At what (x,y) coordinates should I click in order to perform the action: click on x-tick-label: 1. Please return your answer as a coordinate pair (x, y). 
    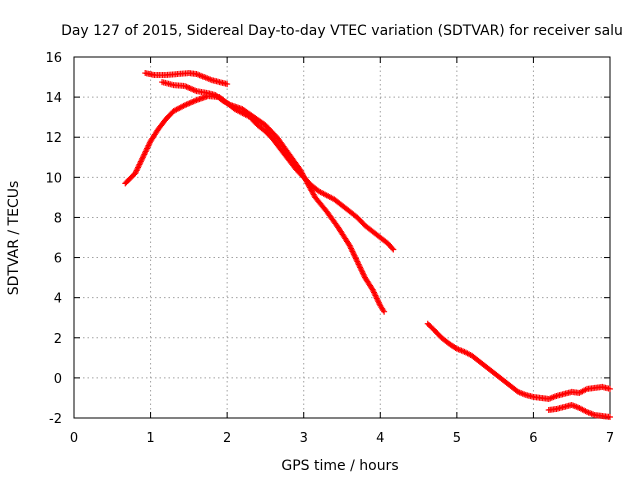
    Looking at the image, I should click on (150, 438).